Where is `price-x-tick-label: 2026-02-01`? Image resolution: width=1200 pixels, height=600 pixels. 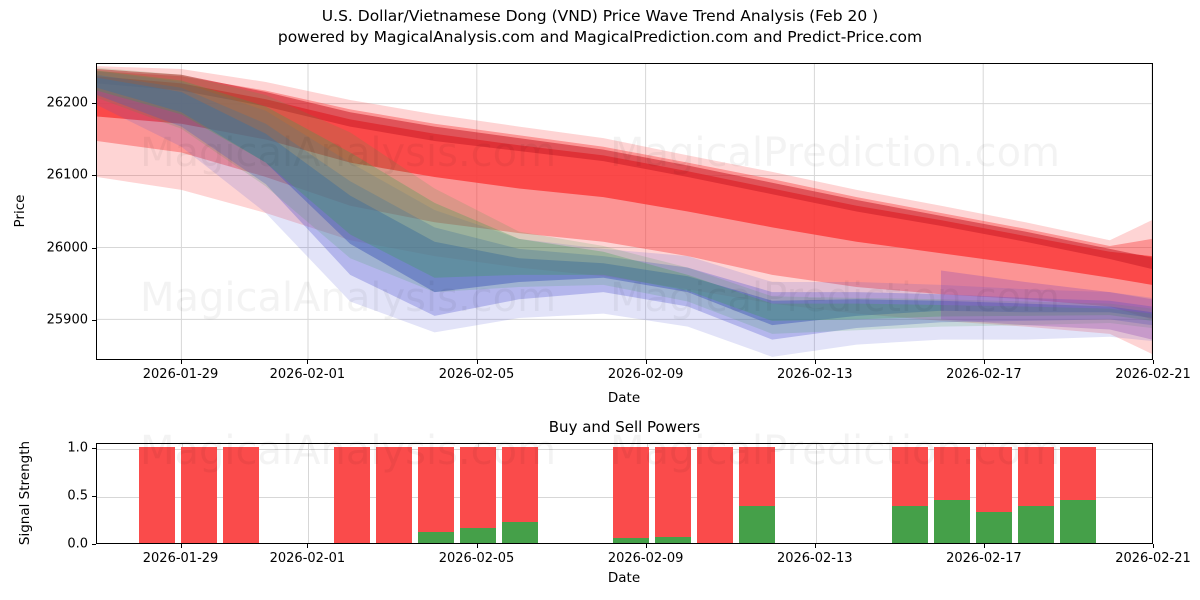 price-x-tick-label: 2026-02-01 is located at coordinates (307, 374).